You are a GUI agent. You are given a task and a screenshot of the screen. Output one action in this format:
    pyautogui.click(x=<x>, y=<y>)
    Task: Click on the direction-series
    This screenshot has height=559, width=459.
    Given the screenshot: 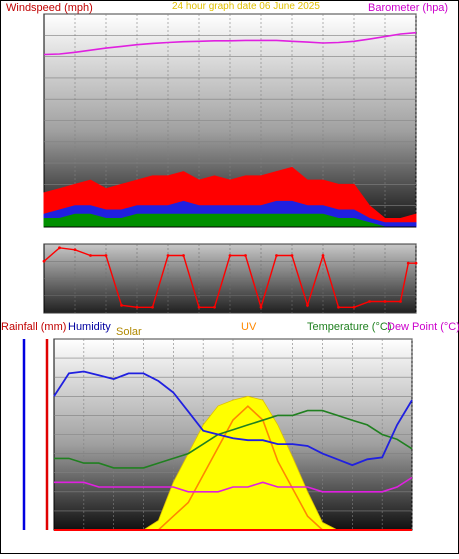 What is the action you would take?
    pyautogui.click(x=230, y=278)
    